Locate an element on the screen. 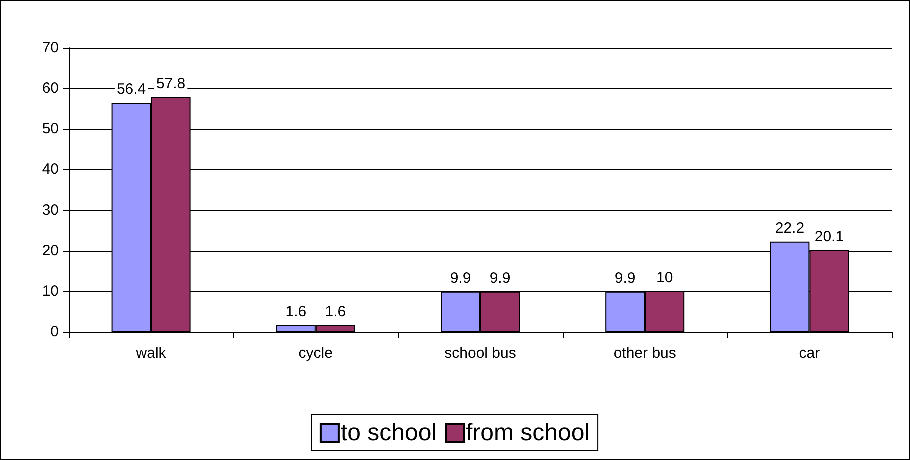 Image resolution: width=910 pixels, height=460 pixels. y-tick-label: 70 is located at coordinates (50, 48).